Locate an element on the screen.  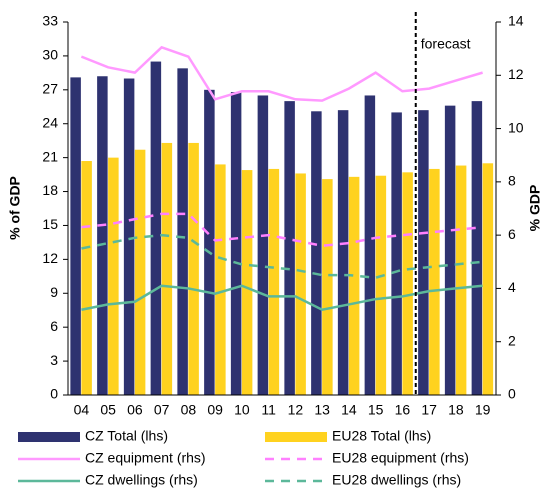
legend-label: EU28 equipment (rhs) is located at coordinates (400, 458).